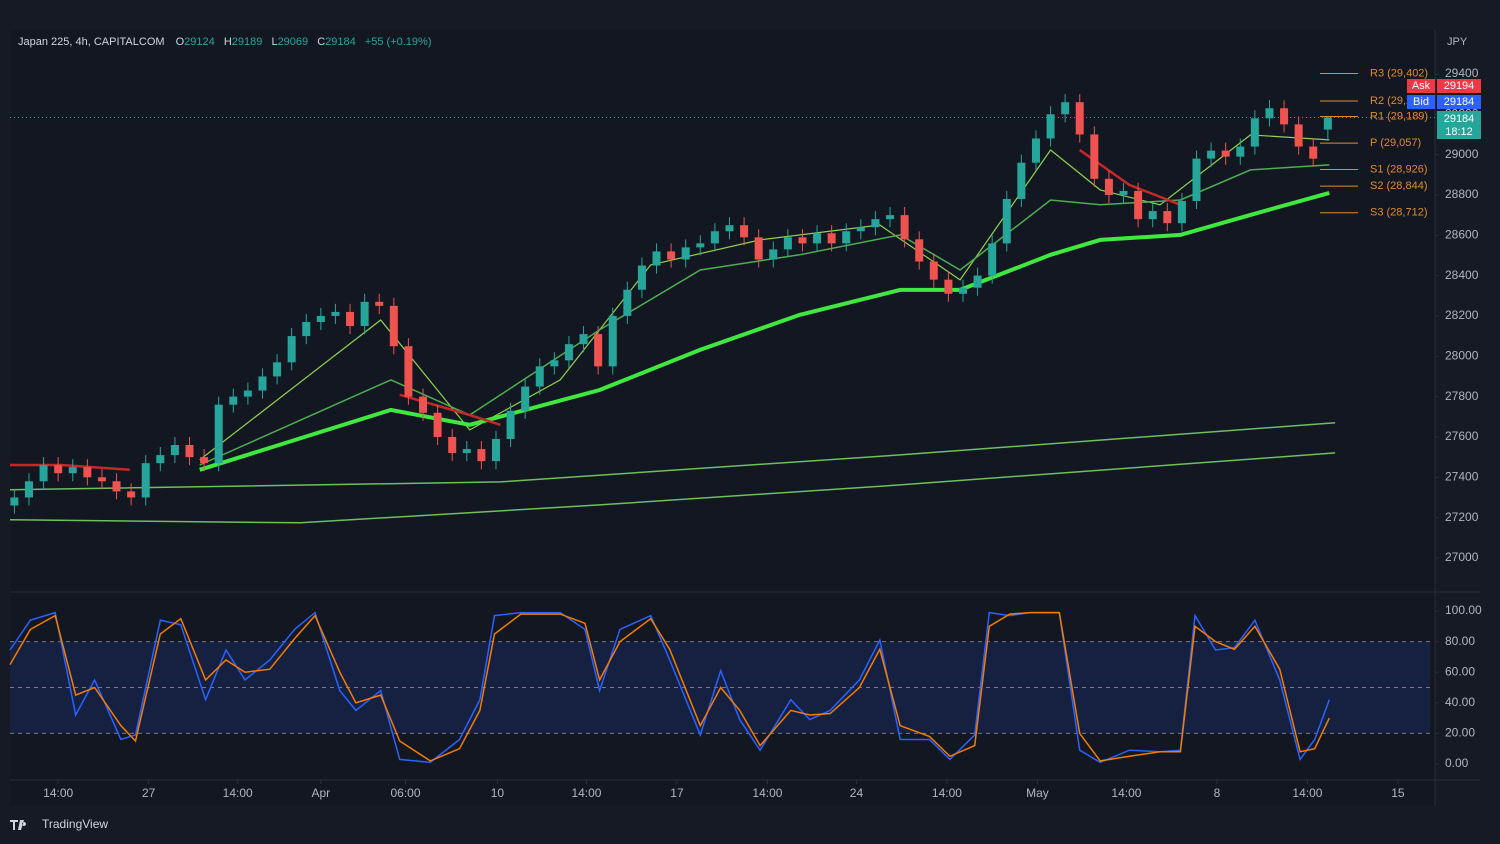 The height and width of the screenshot is (844, 1500). Describe the element at coordinates (1395, 143) in the screenshot. I see `pivot-label: P (29,057)` at that location.